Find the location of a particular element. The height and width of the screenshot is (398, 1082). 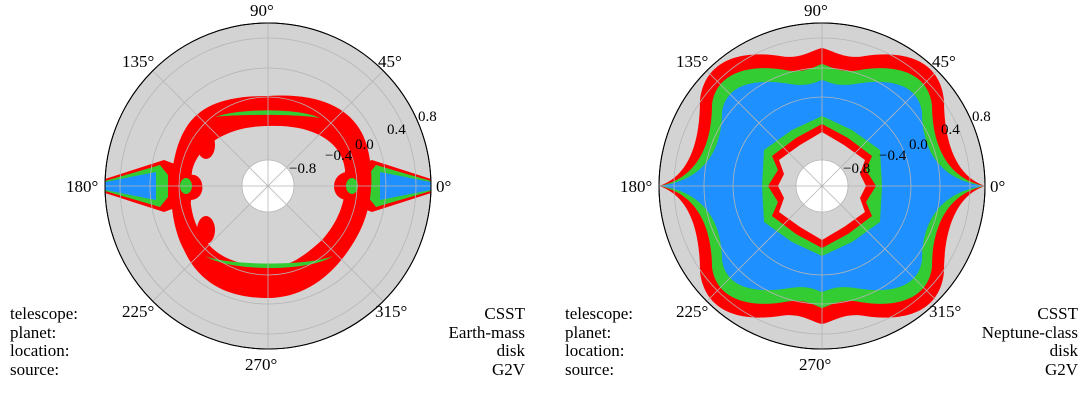

info-value-planet: Earth-mass is located at coordinates (486, 332).